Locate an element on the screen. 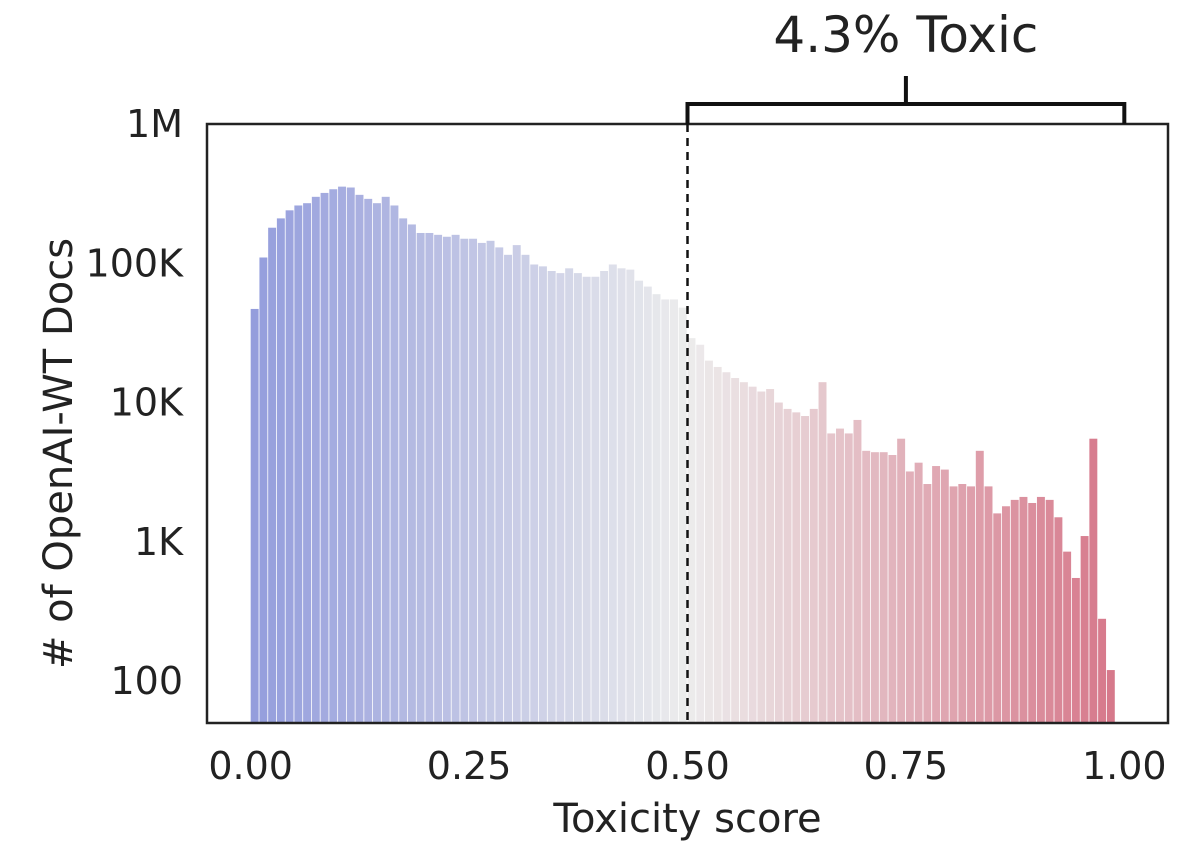 The image size is (1196, 843). y-axis-title: # of OpenAI-WT Docs is located at coordinates (59, 453).